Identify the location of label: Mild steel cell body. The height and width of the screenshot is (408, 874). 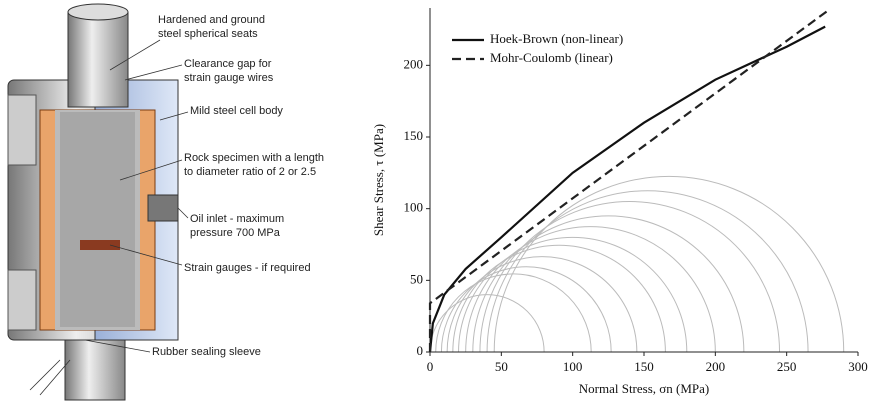
(236, 111).